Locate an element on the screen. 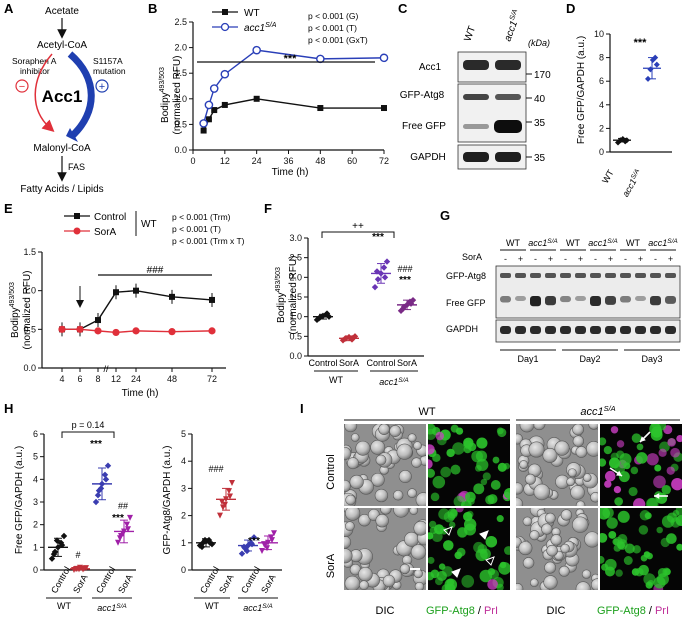 The width and height of the screenshot is (683, 620). row-c-3: GAPDH is located at coordinates (428, 157).